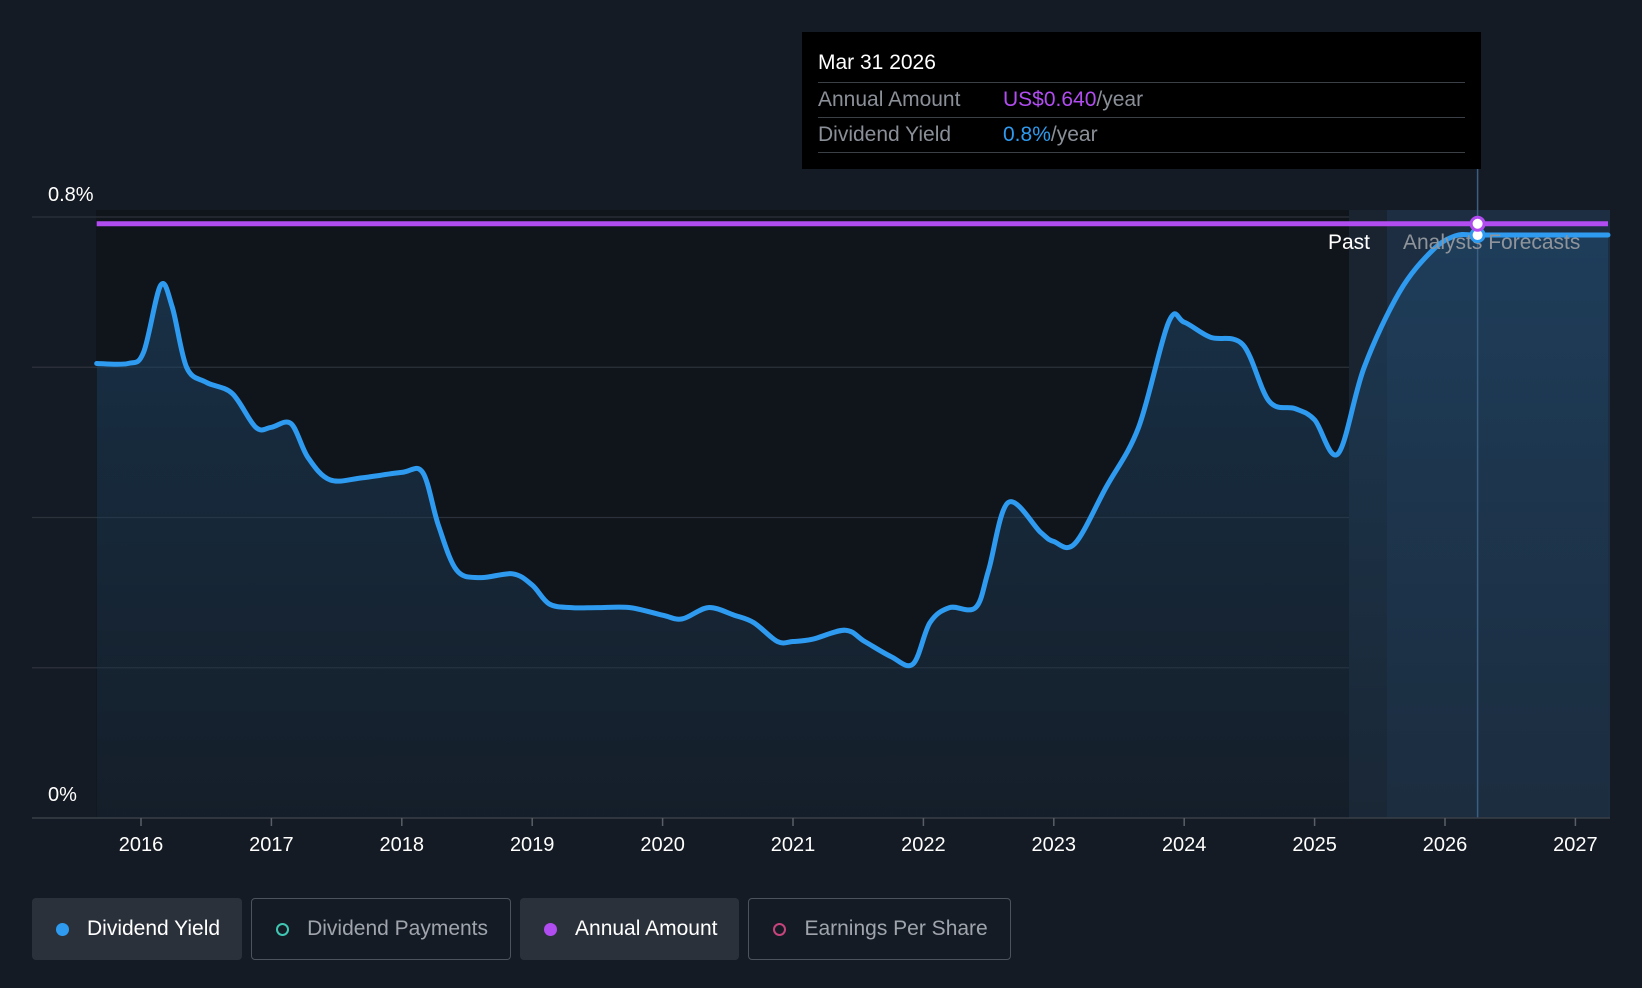  Describe the element at coordinates (551, 929) in the screenshot. I see `annual-amount-dot-icon` at that location.